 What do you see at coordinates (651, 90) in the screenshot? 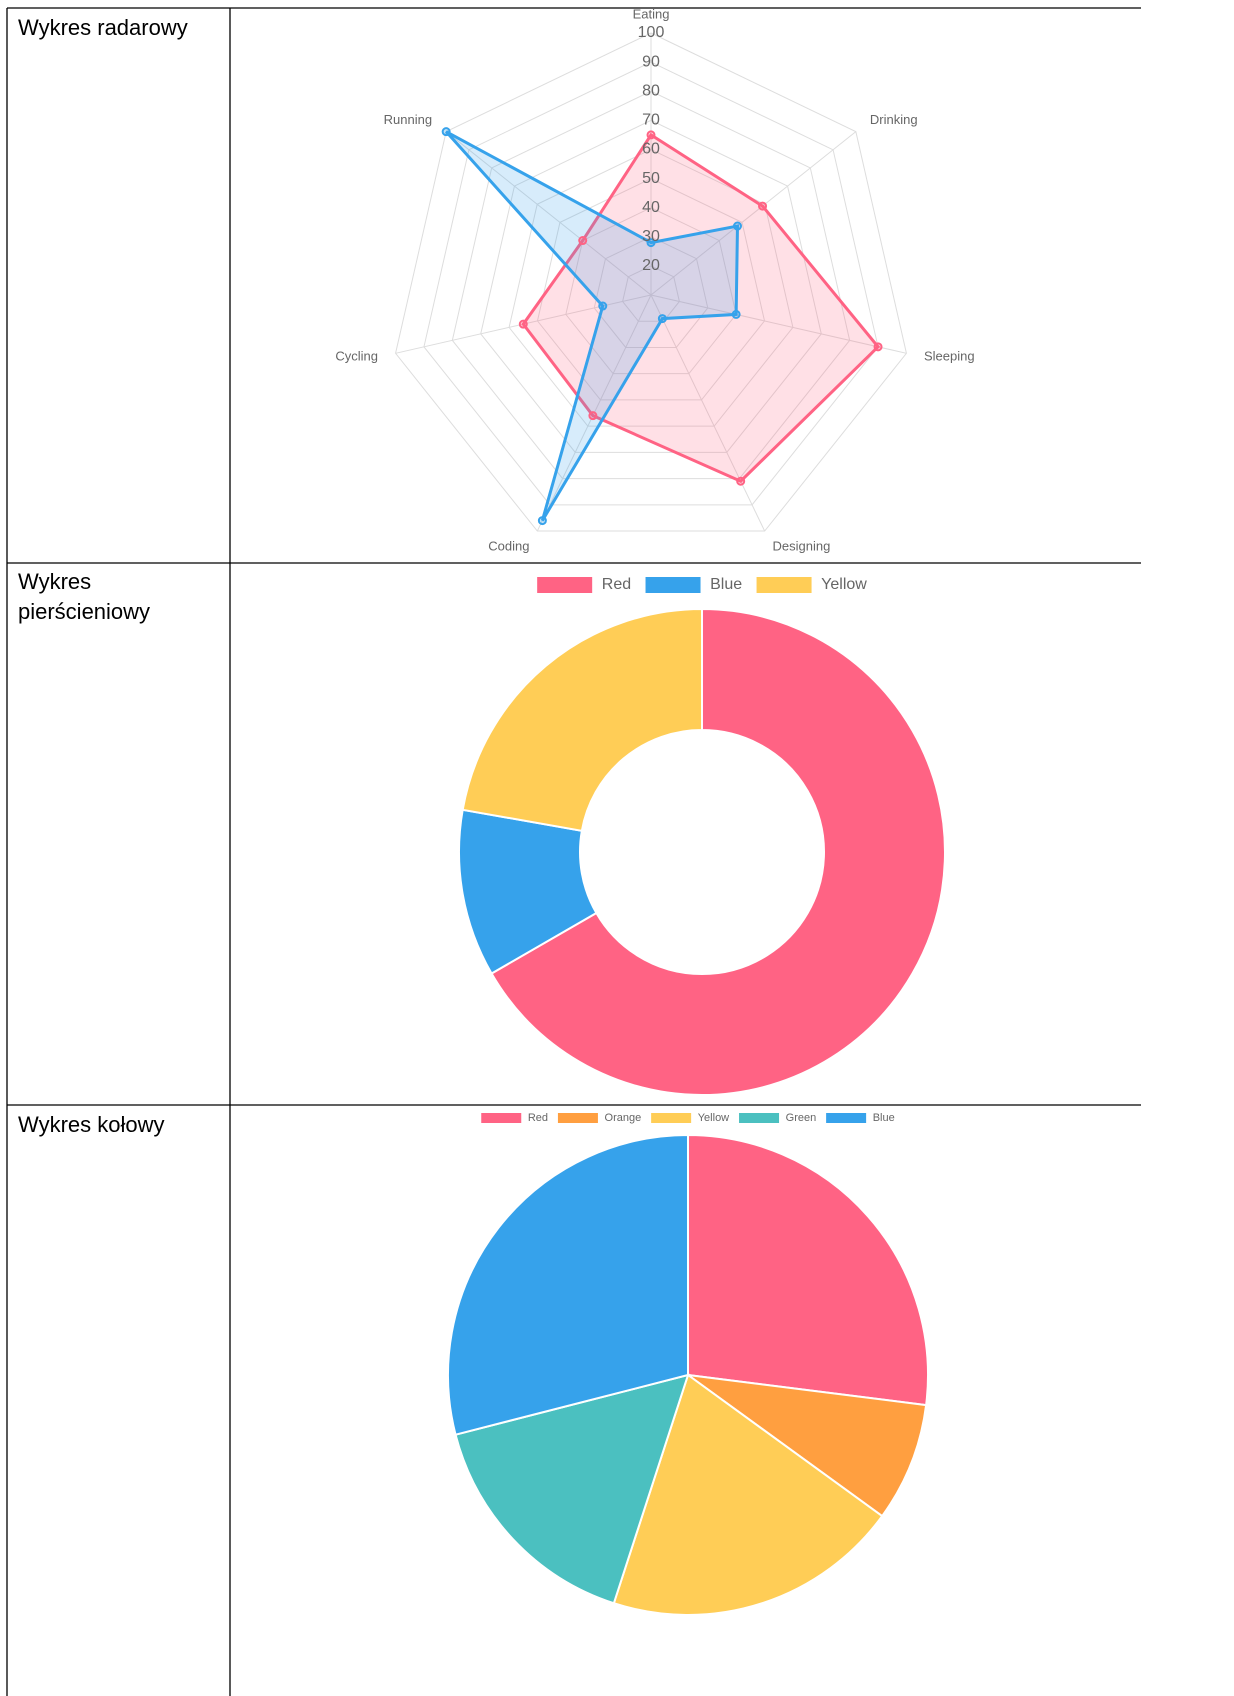
I see `tick-label: 80` at bounding box center [651, 90].